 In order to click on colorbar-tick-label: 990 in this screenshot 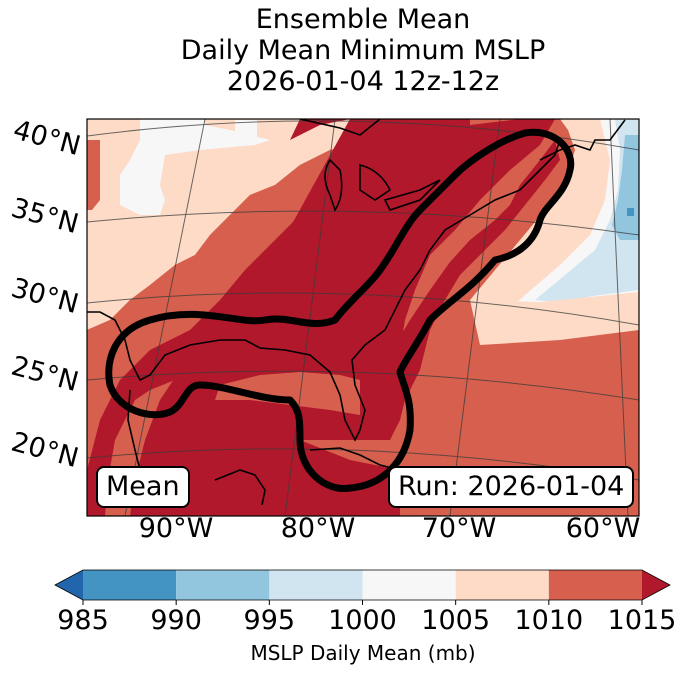, I will do `click(176, 620)`.